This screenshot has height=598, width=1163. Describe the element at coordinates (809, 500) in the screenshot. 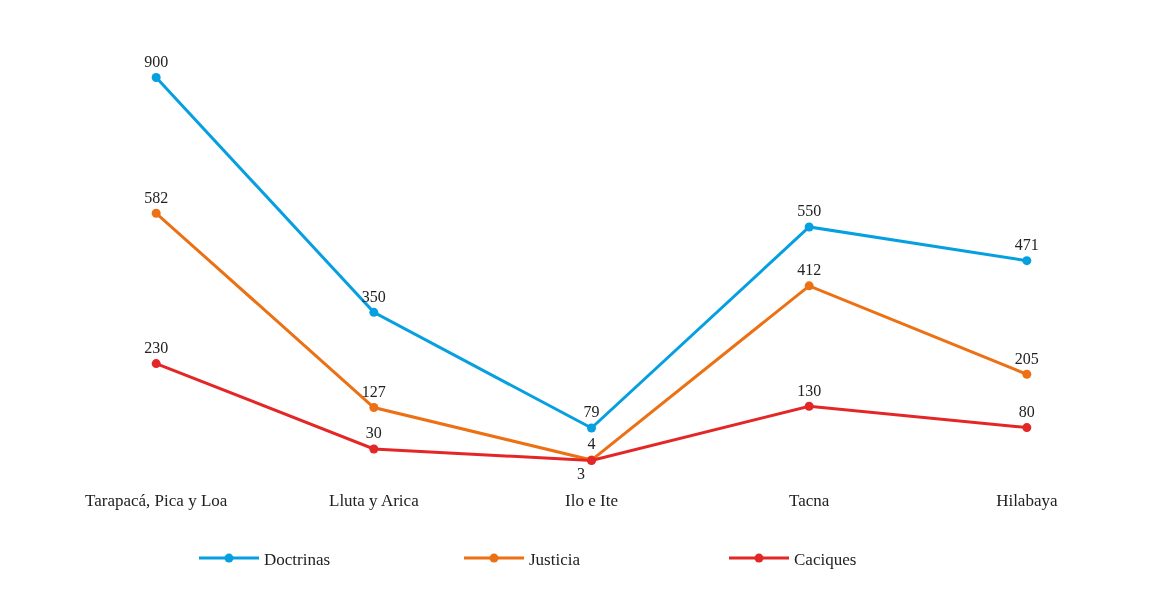

I see `x-tick-label: Tacna` at that location.